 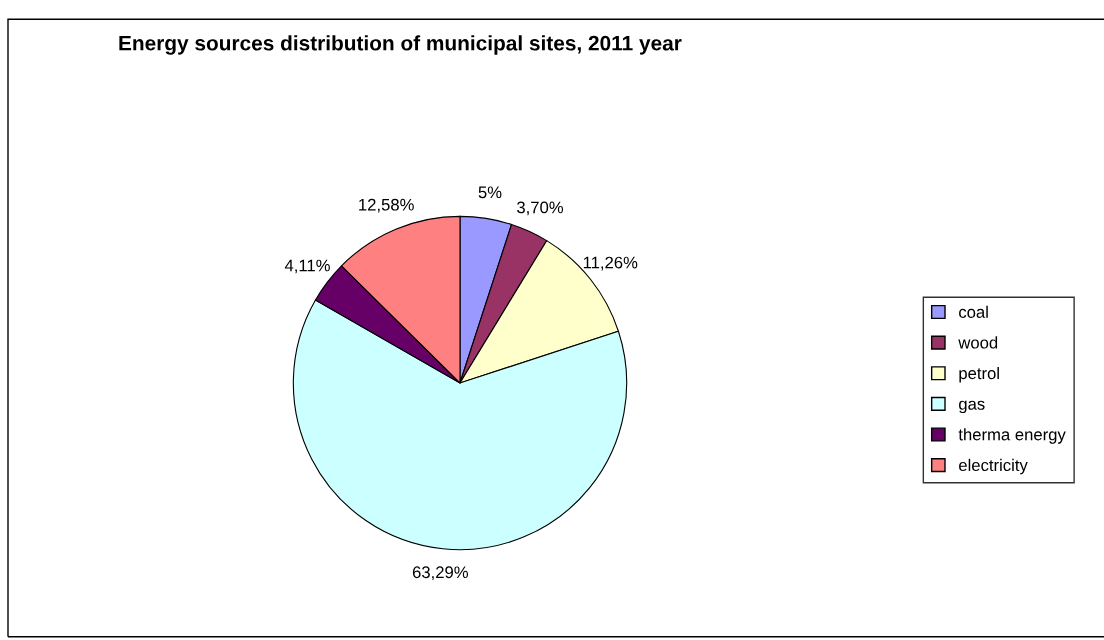 What do you see at coordinates (973, 311) in the screenshot?
I see `legend-label: coal` at bounding box center [973, 311].